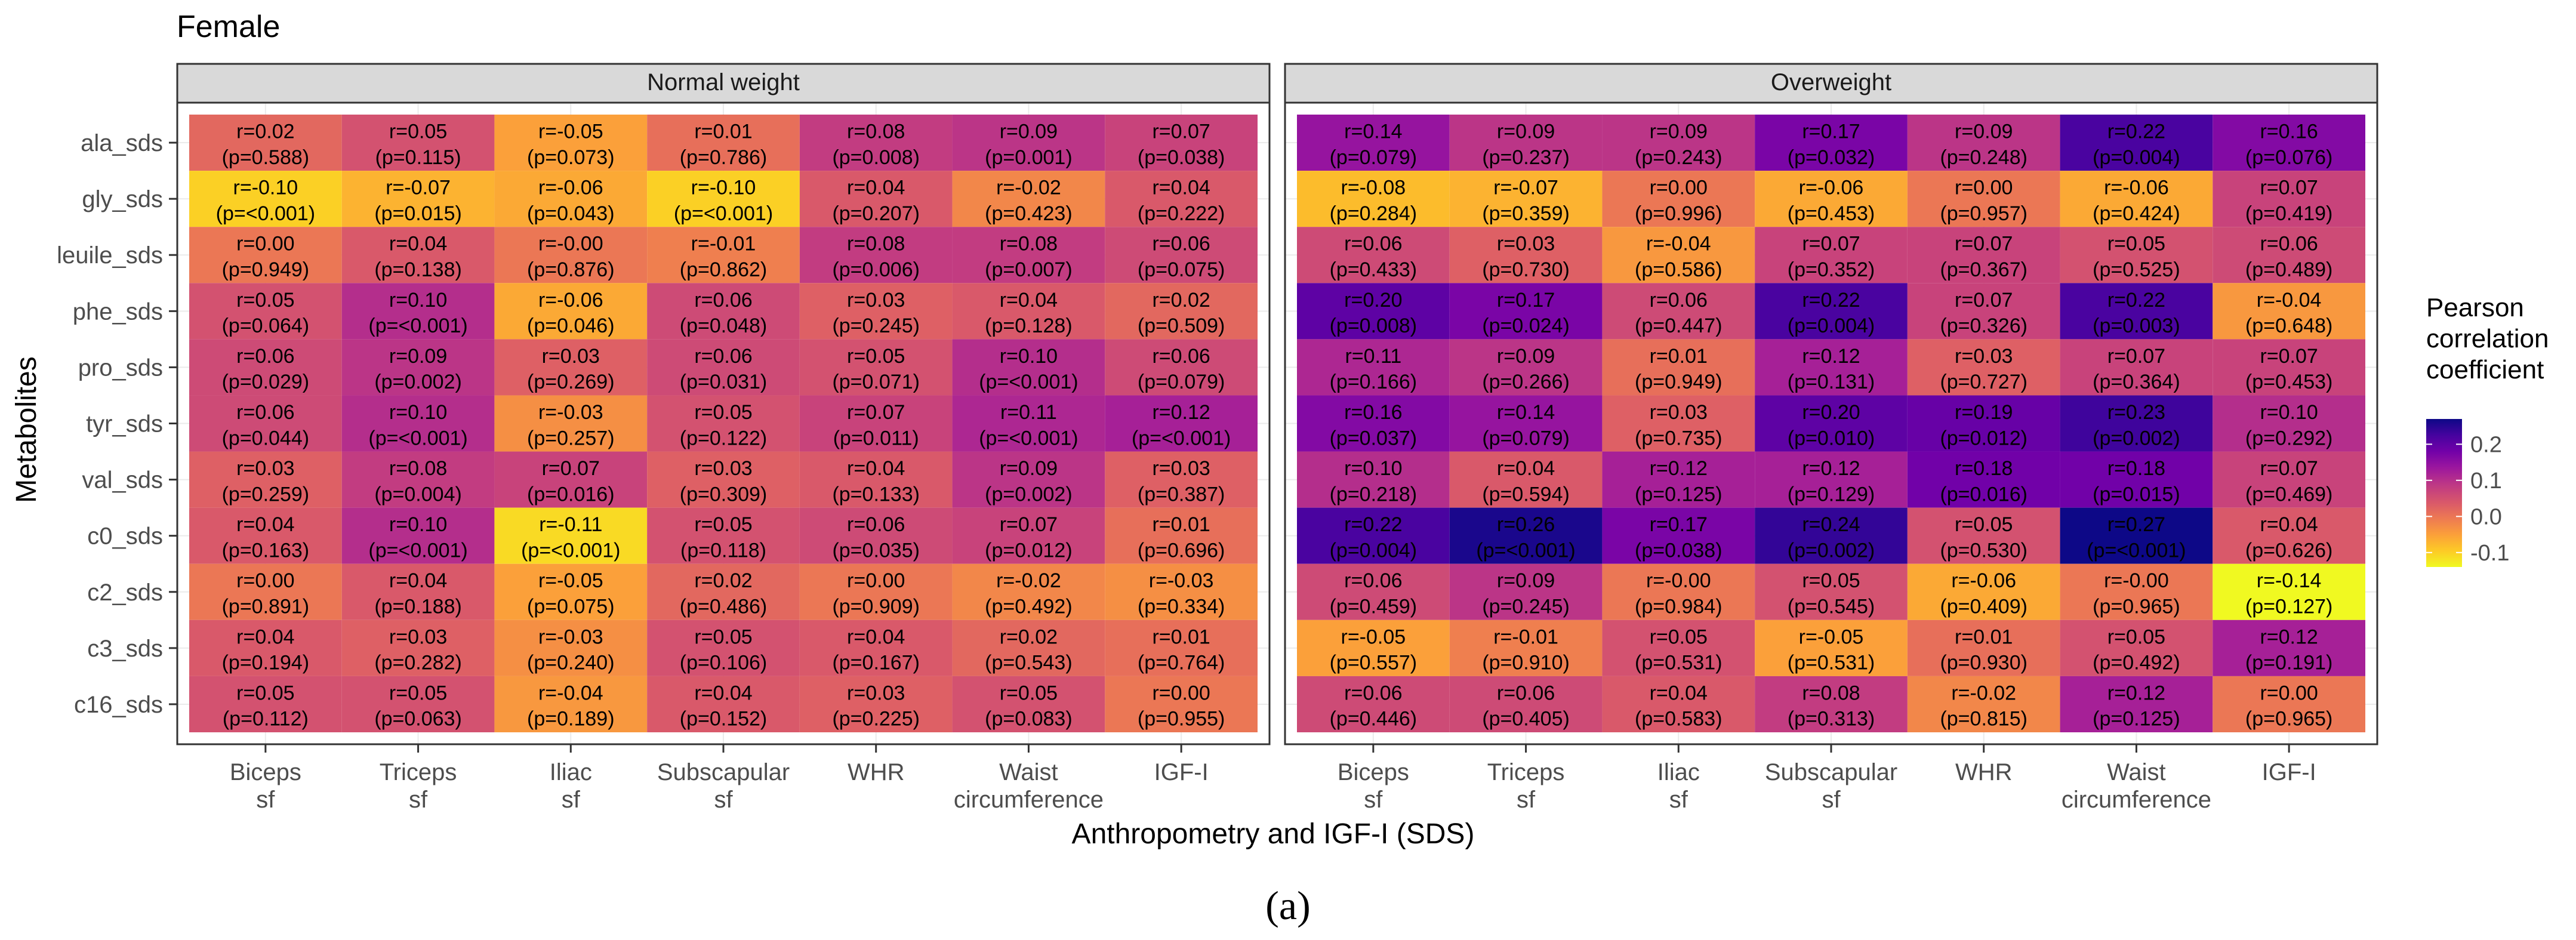  Describe the element at coordinates (571, 591) in the screenshot. I see `heatmap-cell: r=-0.05 (p=0.075)` at that location.